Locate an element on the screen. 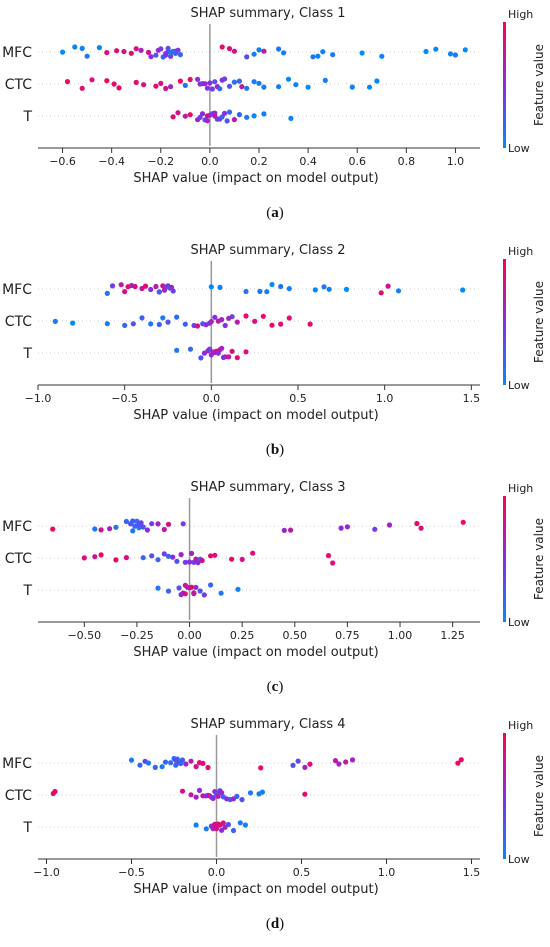  x-tick-label: −0.5 is located at coordinates (131, 872).